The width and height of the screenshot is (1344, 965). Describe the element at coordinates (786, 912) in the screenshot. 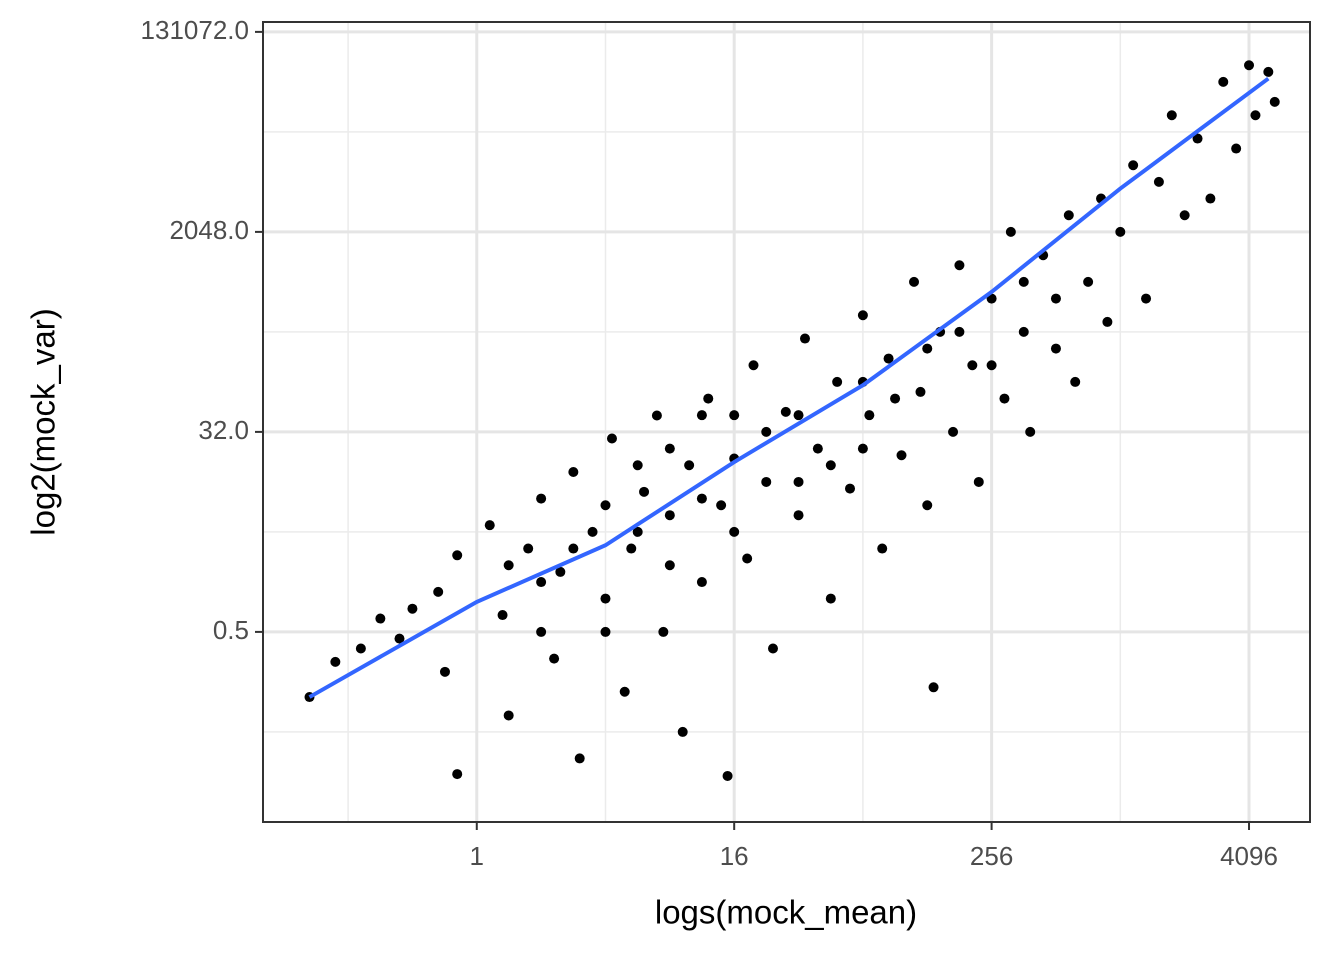

I see `x-axis-title: logs(mock_mean)` at that location.